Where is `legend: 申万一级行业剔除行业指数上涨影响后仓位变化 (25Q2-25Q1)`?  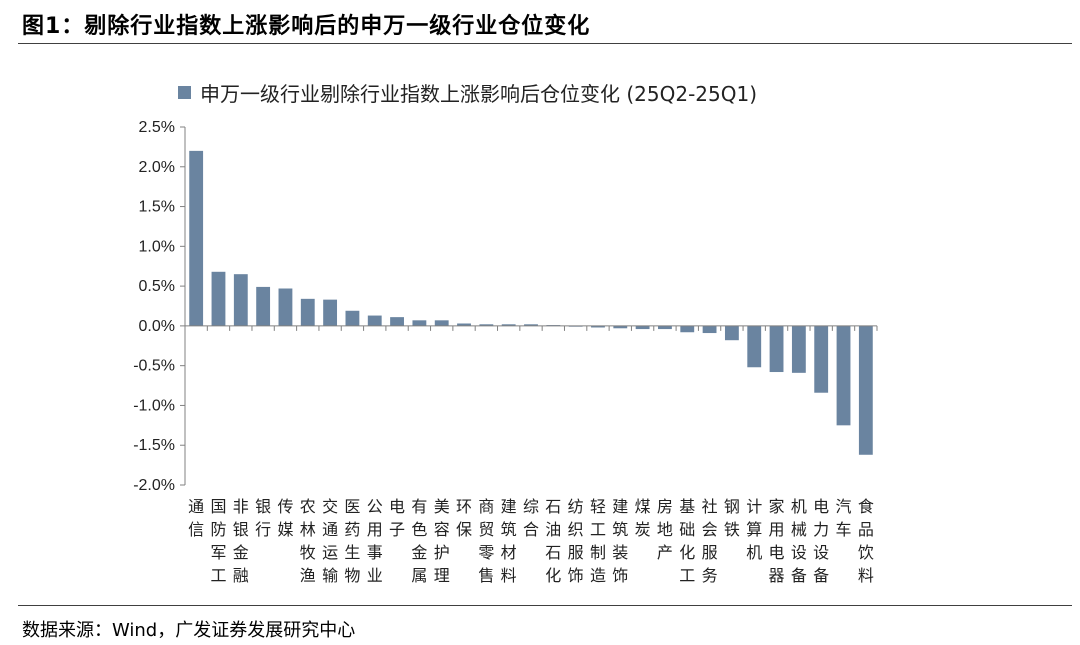
legend: 申万一级行业剔除行业指数上涨影响后仓位变化 (25Q2-25Q1) is located at coordinates (467, 94).